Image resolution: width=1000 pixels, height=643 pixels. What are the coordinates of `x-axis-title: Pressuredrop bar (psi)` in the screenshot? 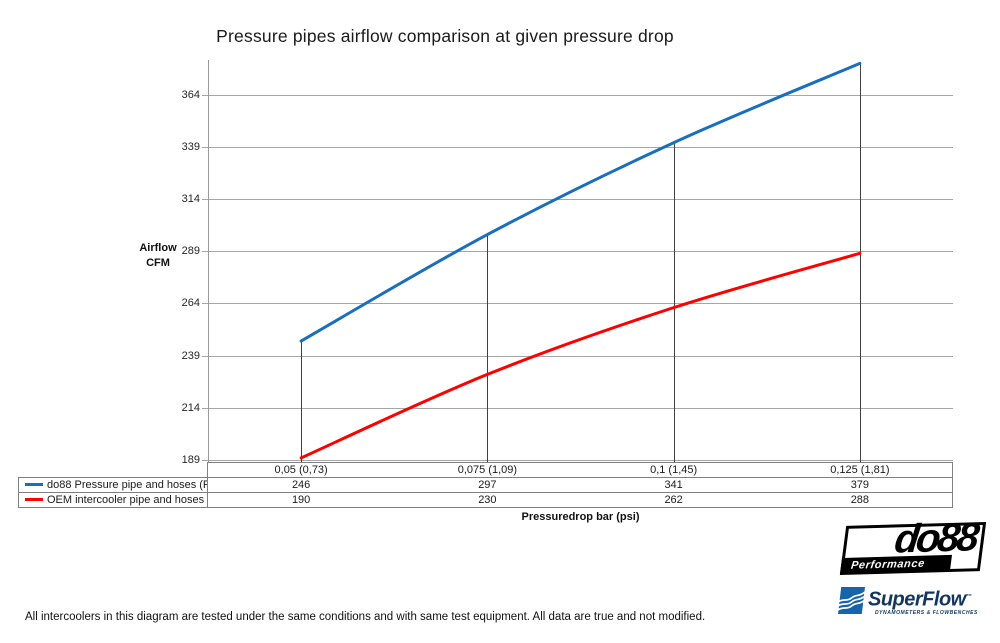 It's located at (580, 517).